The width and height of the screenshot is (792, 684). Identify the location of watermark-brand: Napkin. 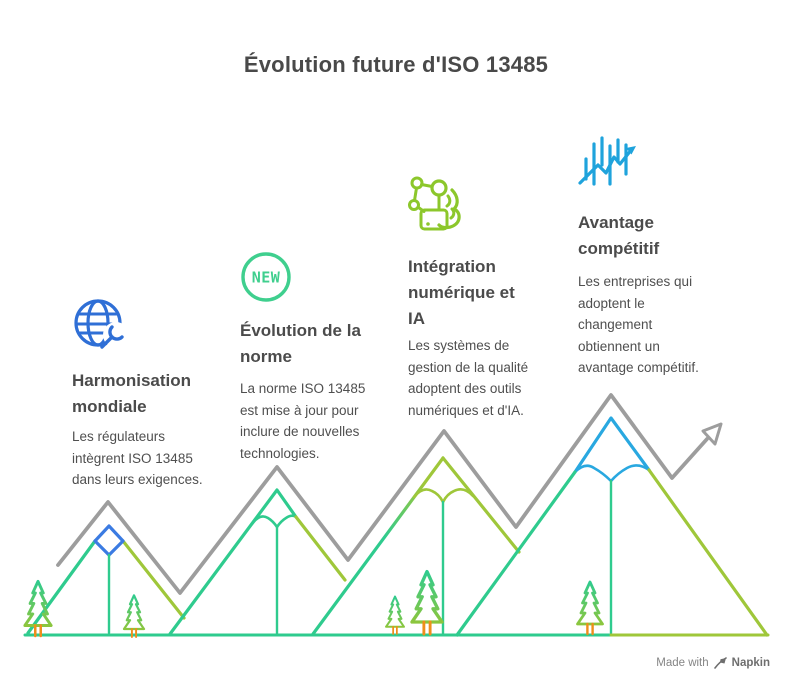
(750, 662).